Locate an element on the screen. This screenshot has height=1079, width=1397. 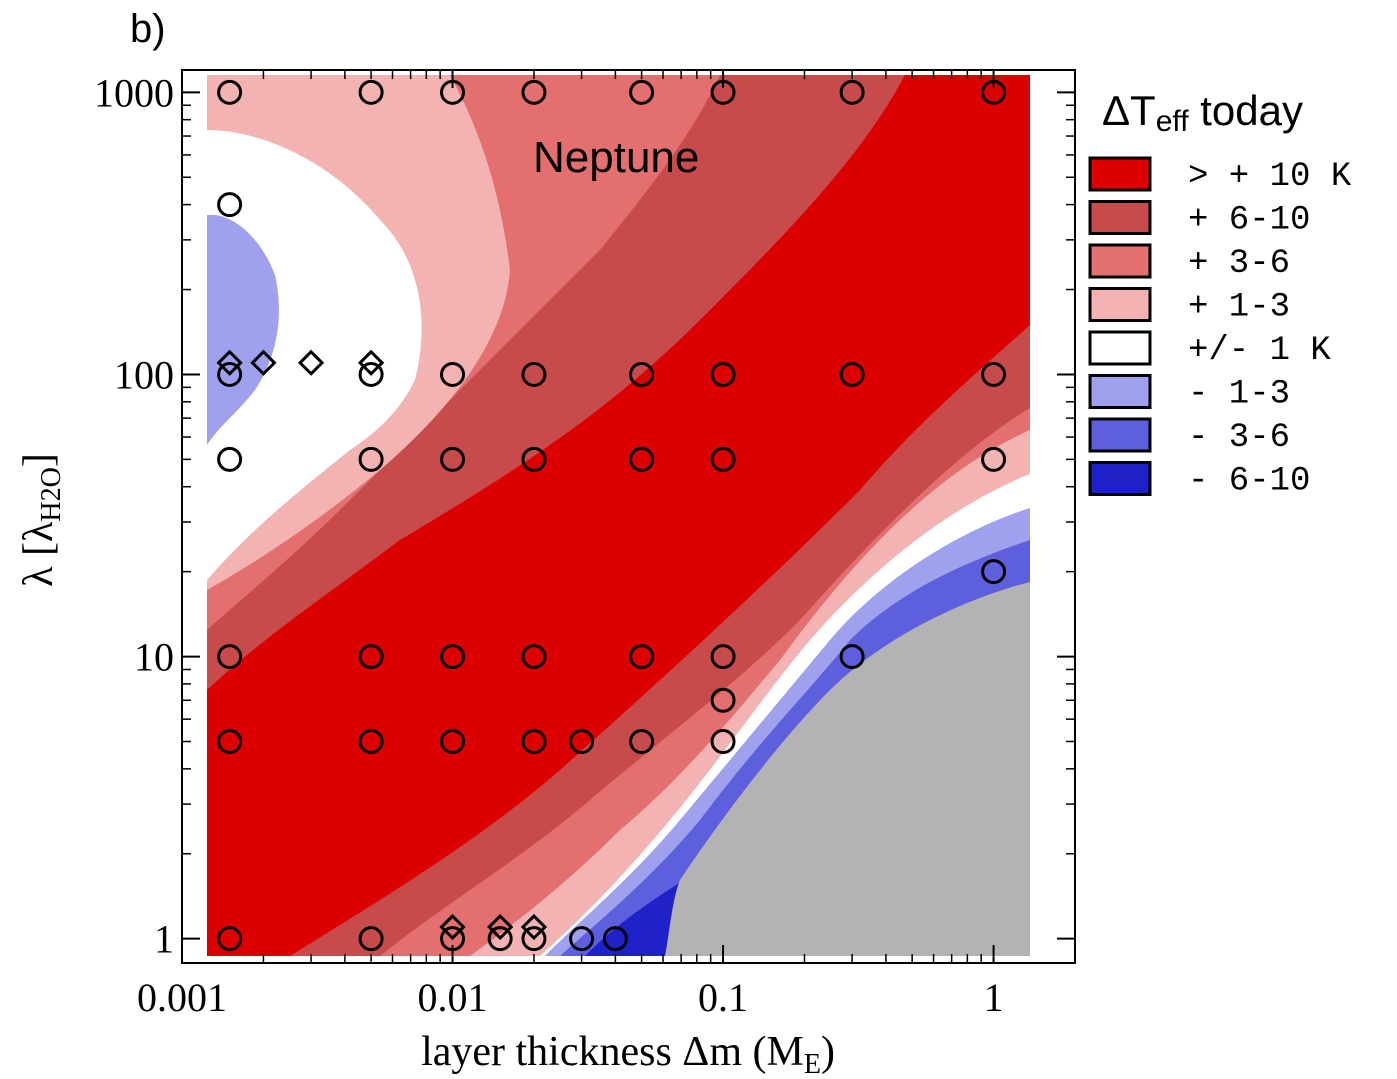
x-axis-label: layer thickness Δm (ME) is located at coordinates (628, 1054).